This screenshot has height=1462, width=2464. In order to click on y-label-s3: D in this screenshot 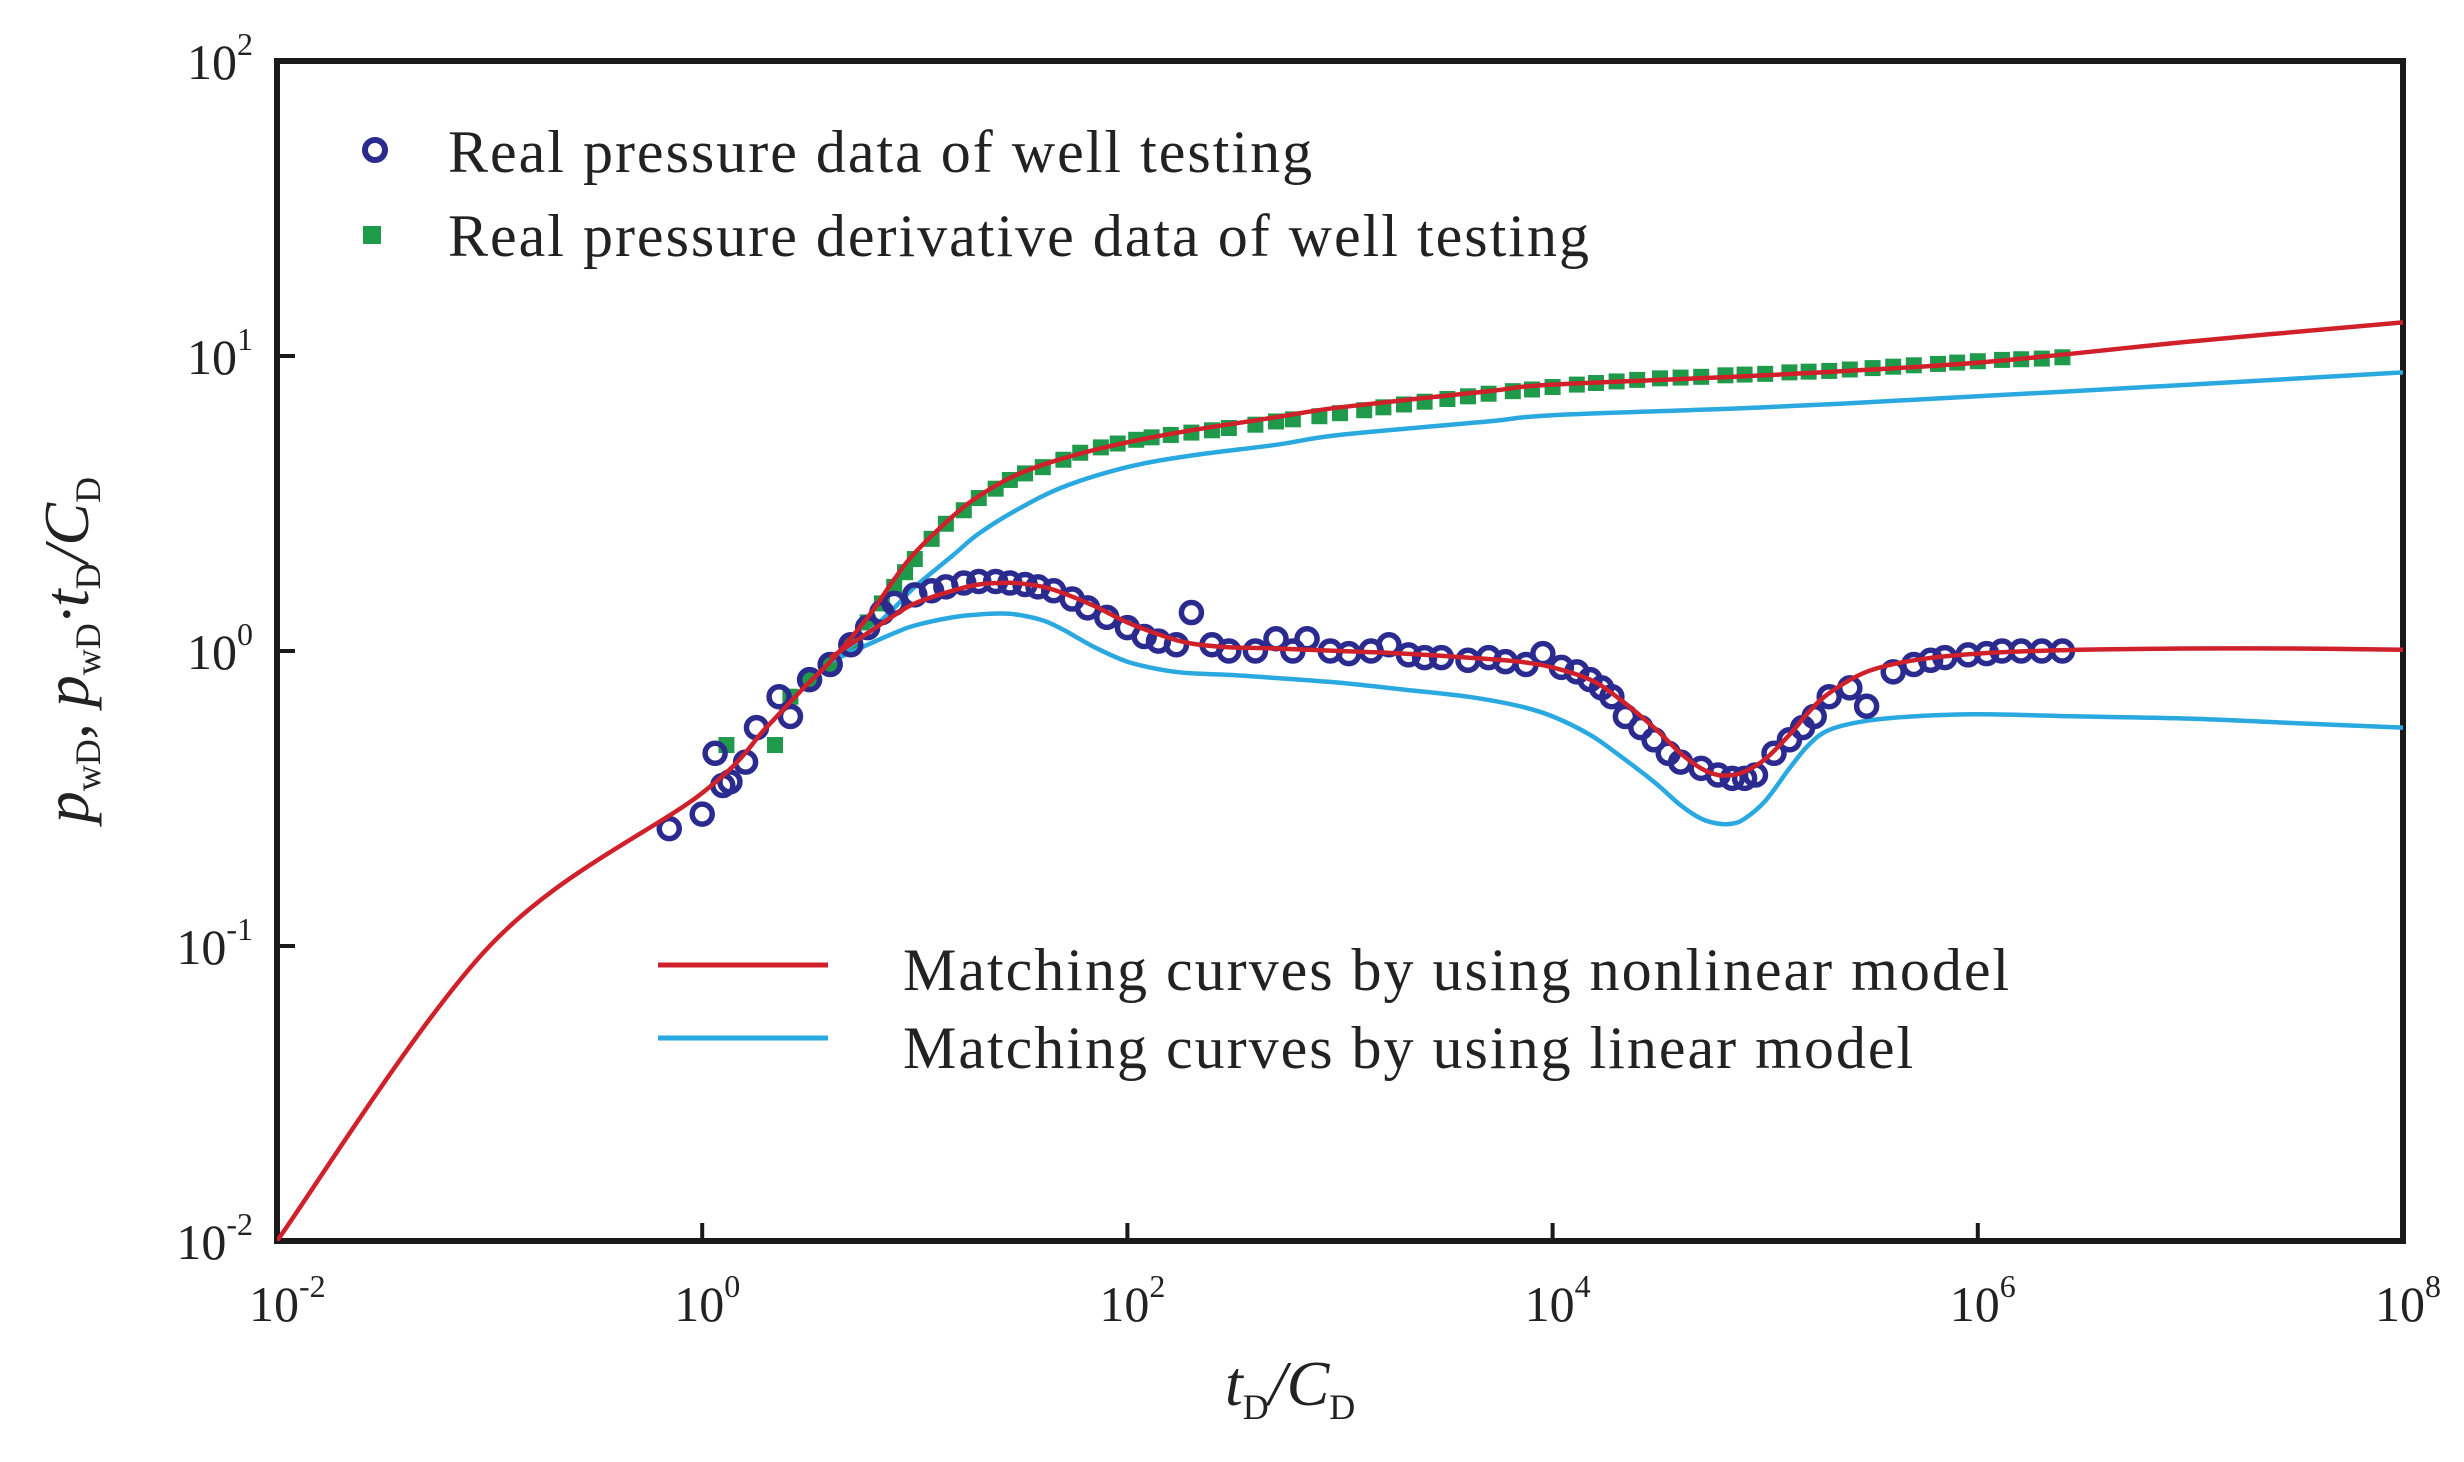, I will do `click(88, 576)`.